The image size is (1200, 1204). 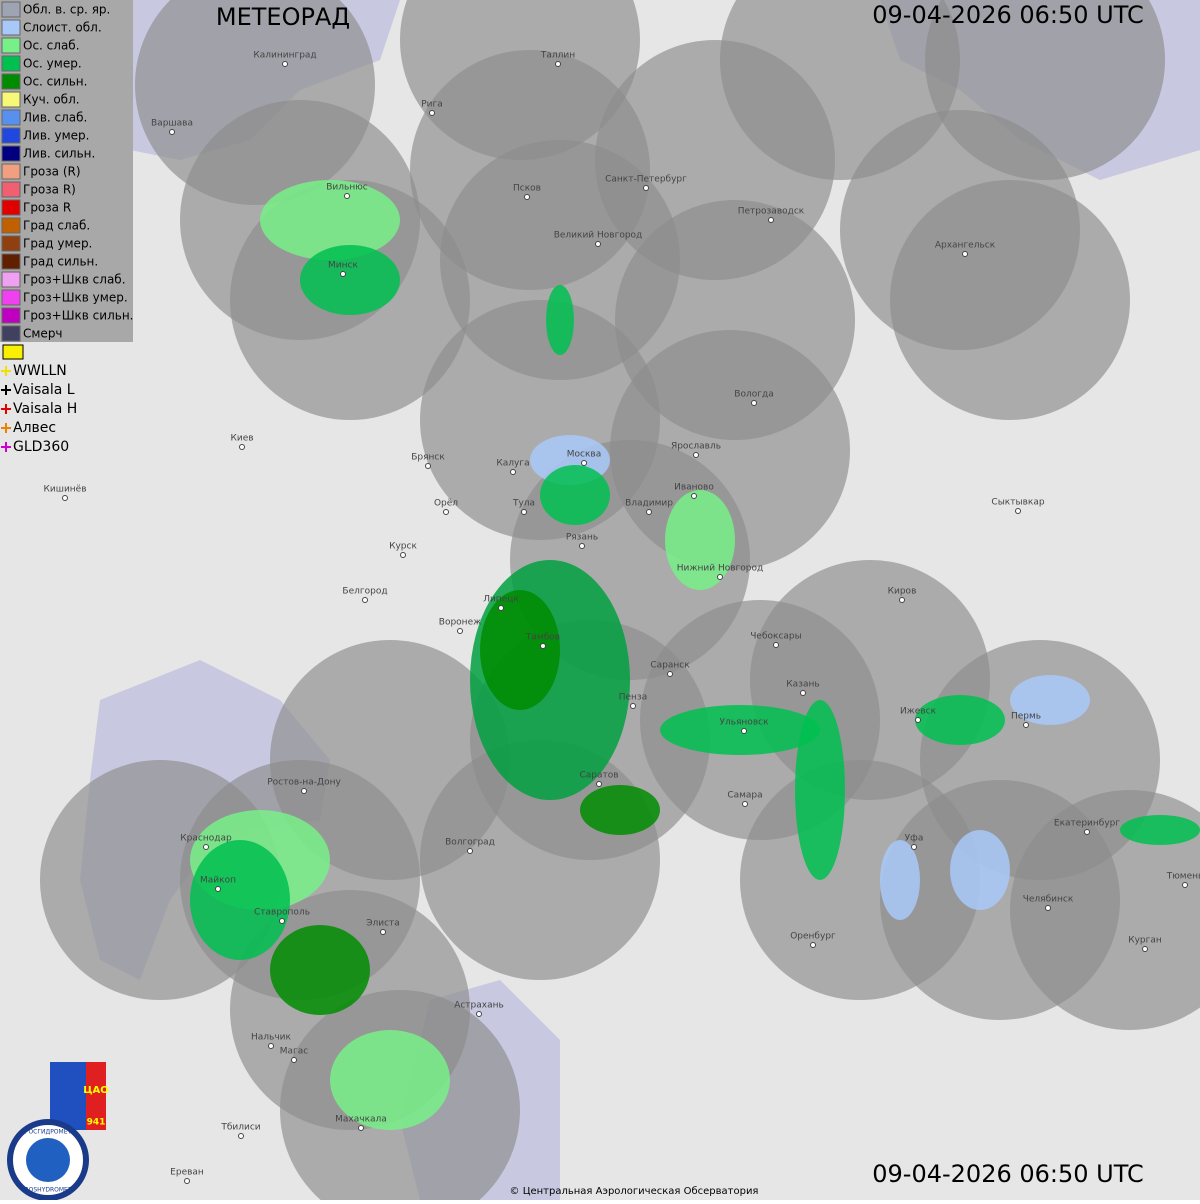 What do you see at coordinates (75, 298) in the screenshot?
I see `legend-label: Гроз+Шкв умер.` at bounding box center [75, 298].